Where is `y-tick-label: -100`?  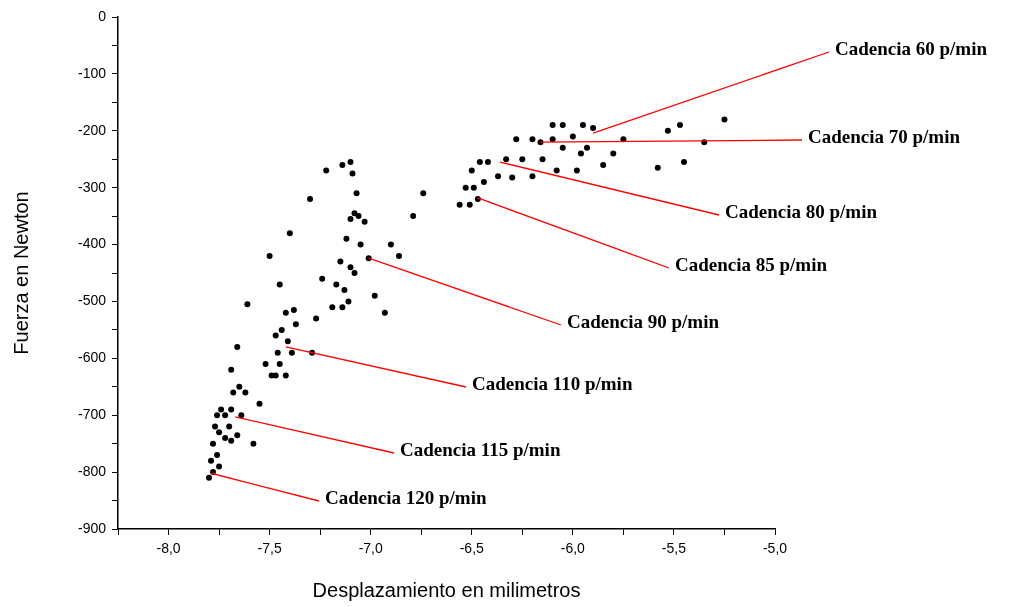
y-tick-label: -100 is located at coordinates (92, 72).